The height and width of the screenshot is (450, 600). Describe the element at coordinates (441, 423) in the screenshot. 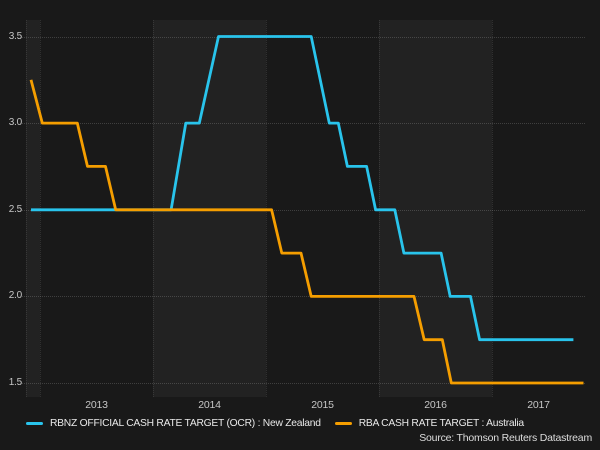

I see `legend-label-australia: RBA CASH RATE TARGET : Australia` at that location.